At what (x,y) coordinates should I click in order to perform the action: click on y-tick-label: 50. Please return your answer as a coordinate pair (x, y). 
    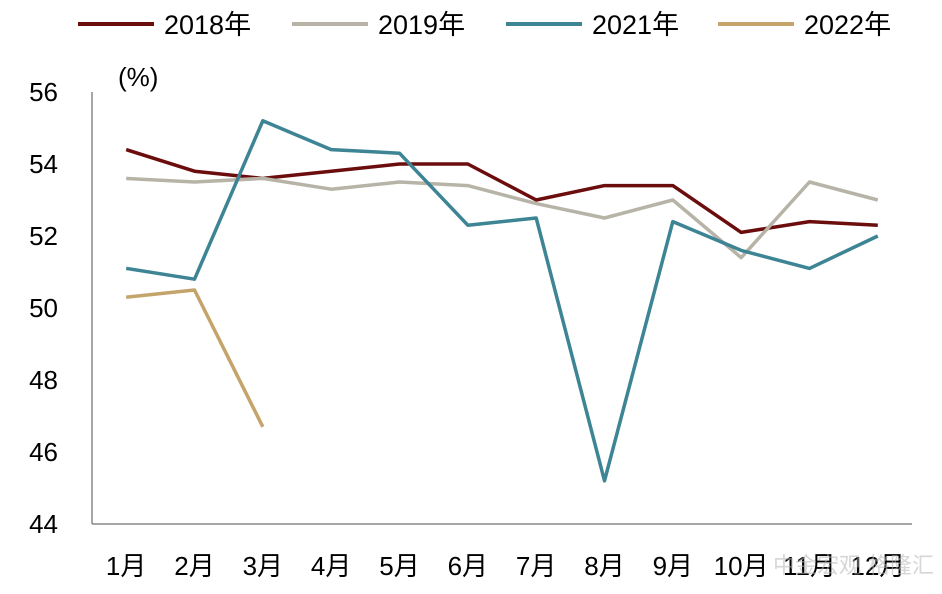
    Looking at the image, I should click on (43, 308).